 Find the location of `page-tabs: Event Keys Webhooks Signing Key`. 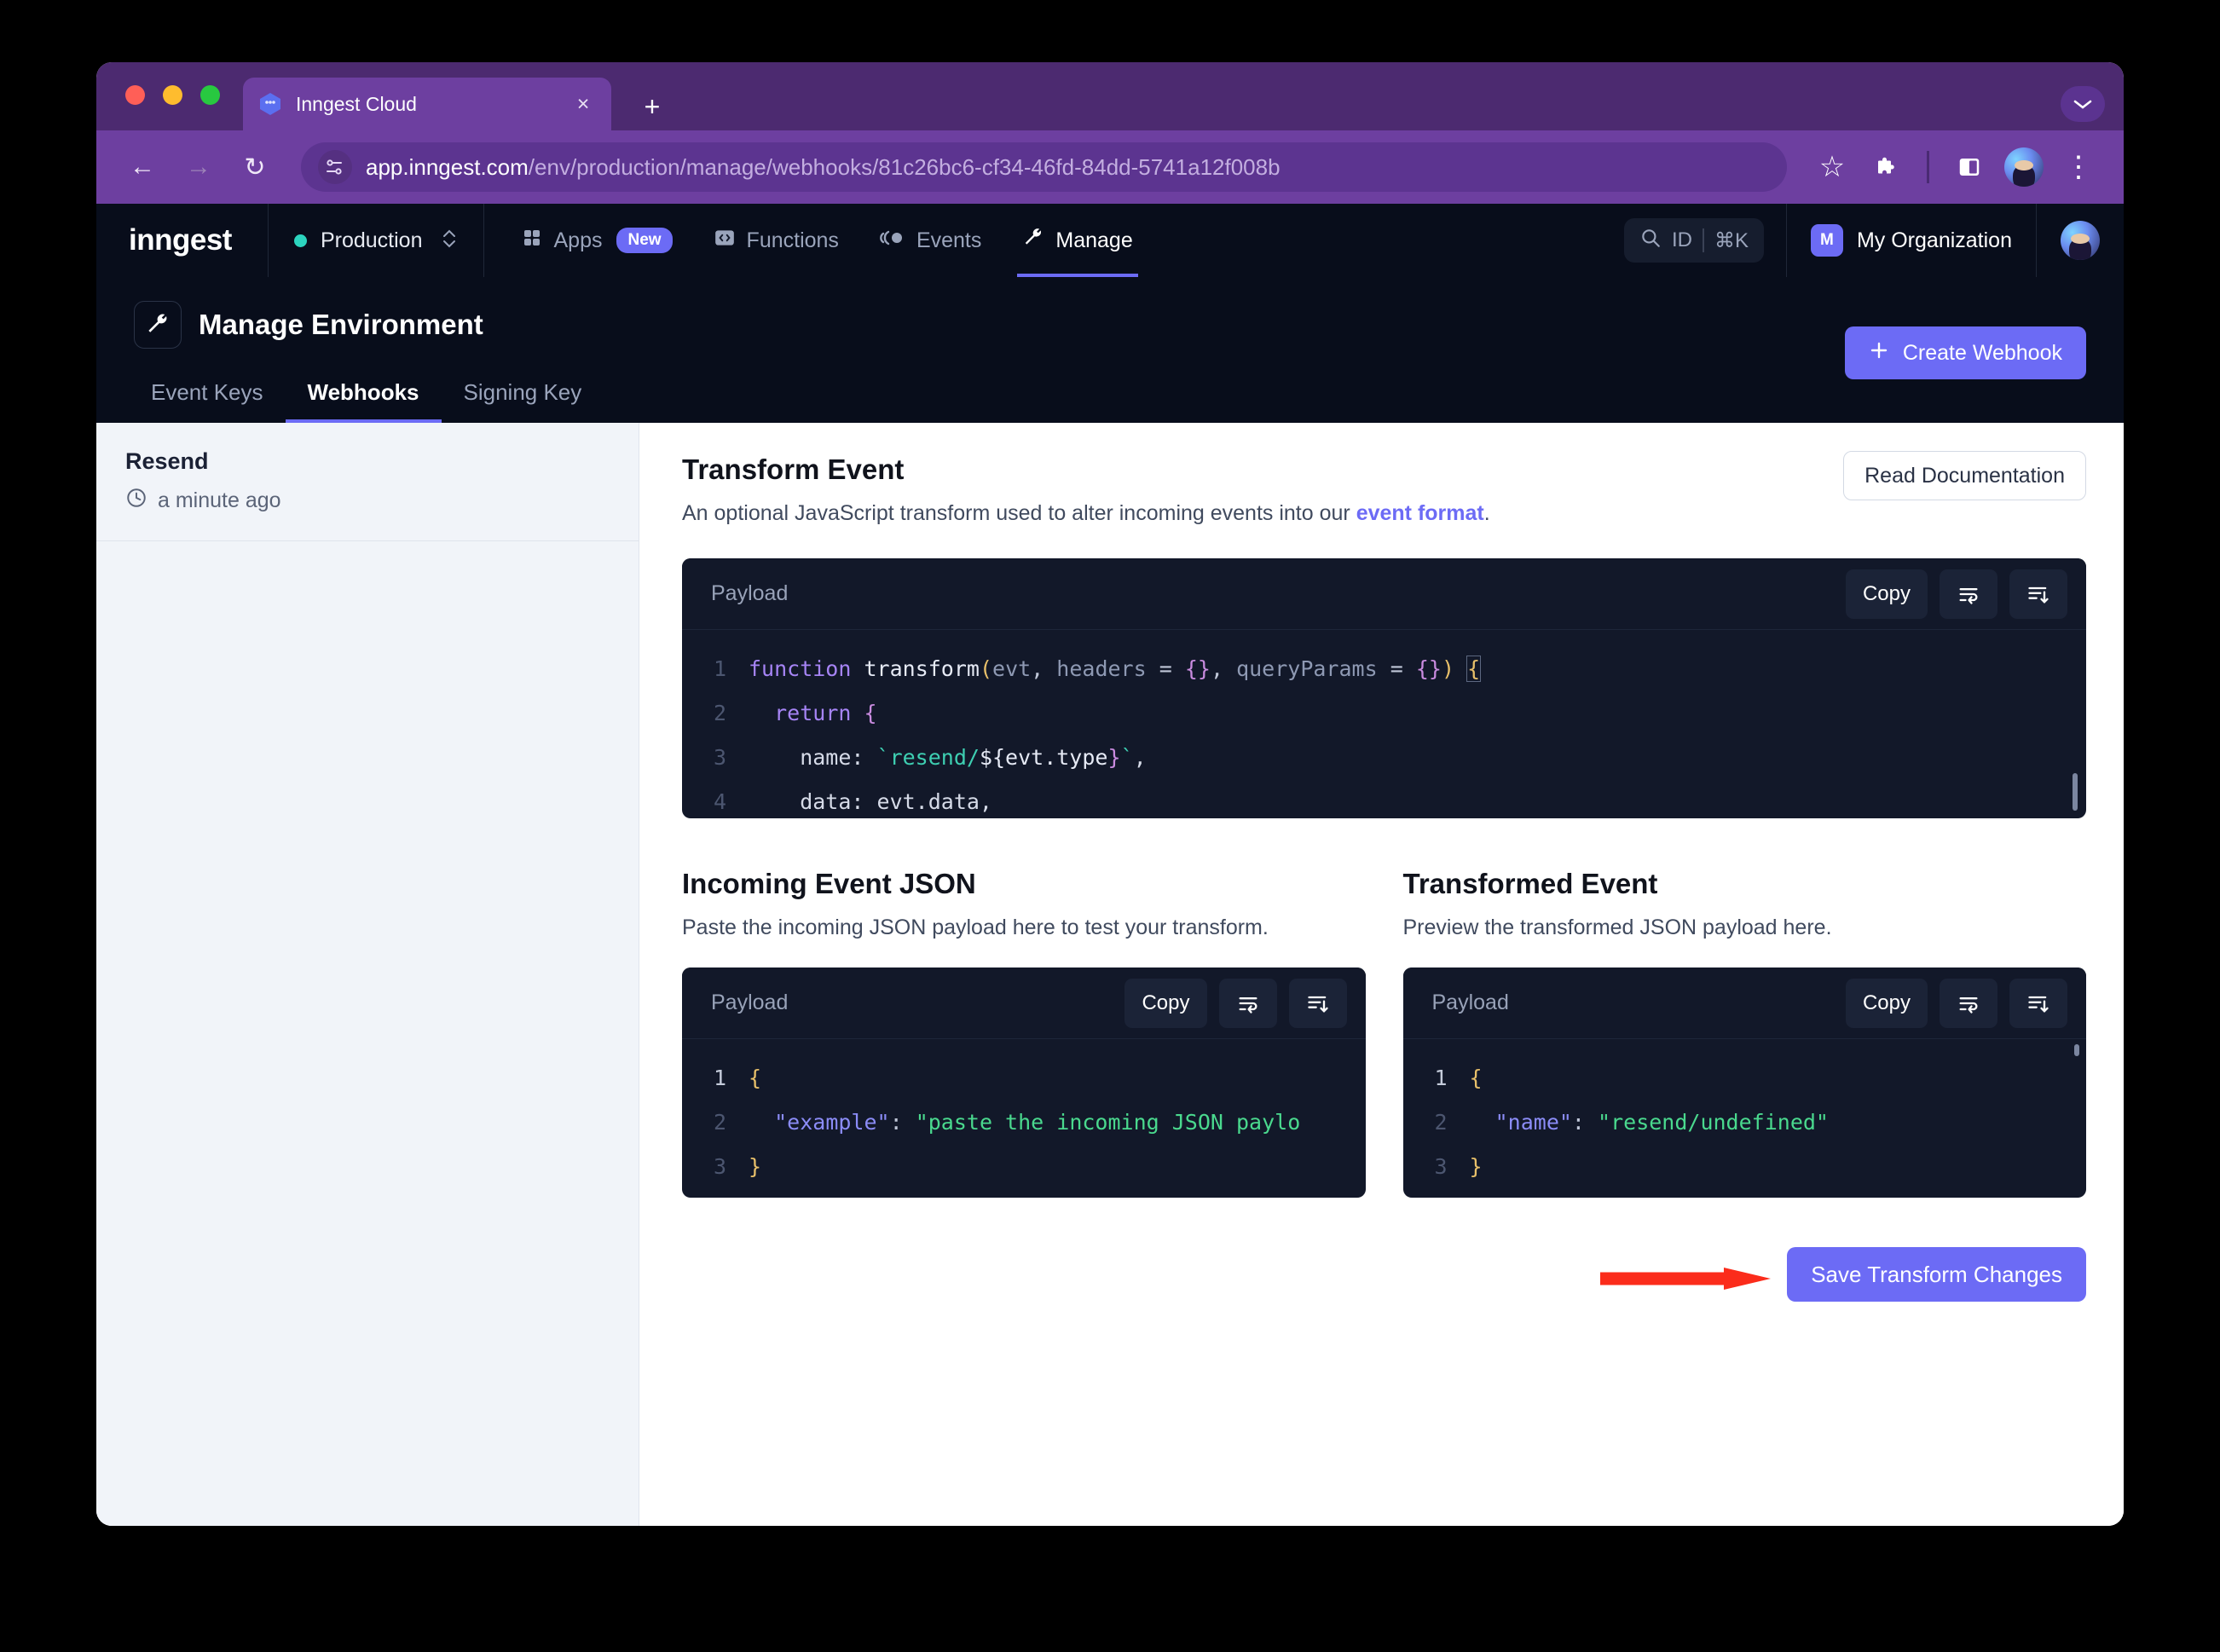

page-tabs: Event Keys Webhooks Signing Key is located at coordinates (1110, 397).